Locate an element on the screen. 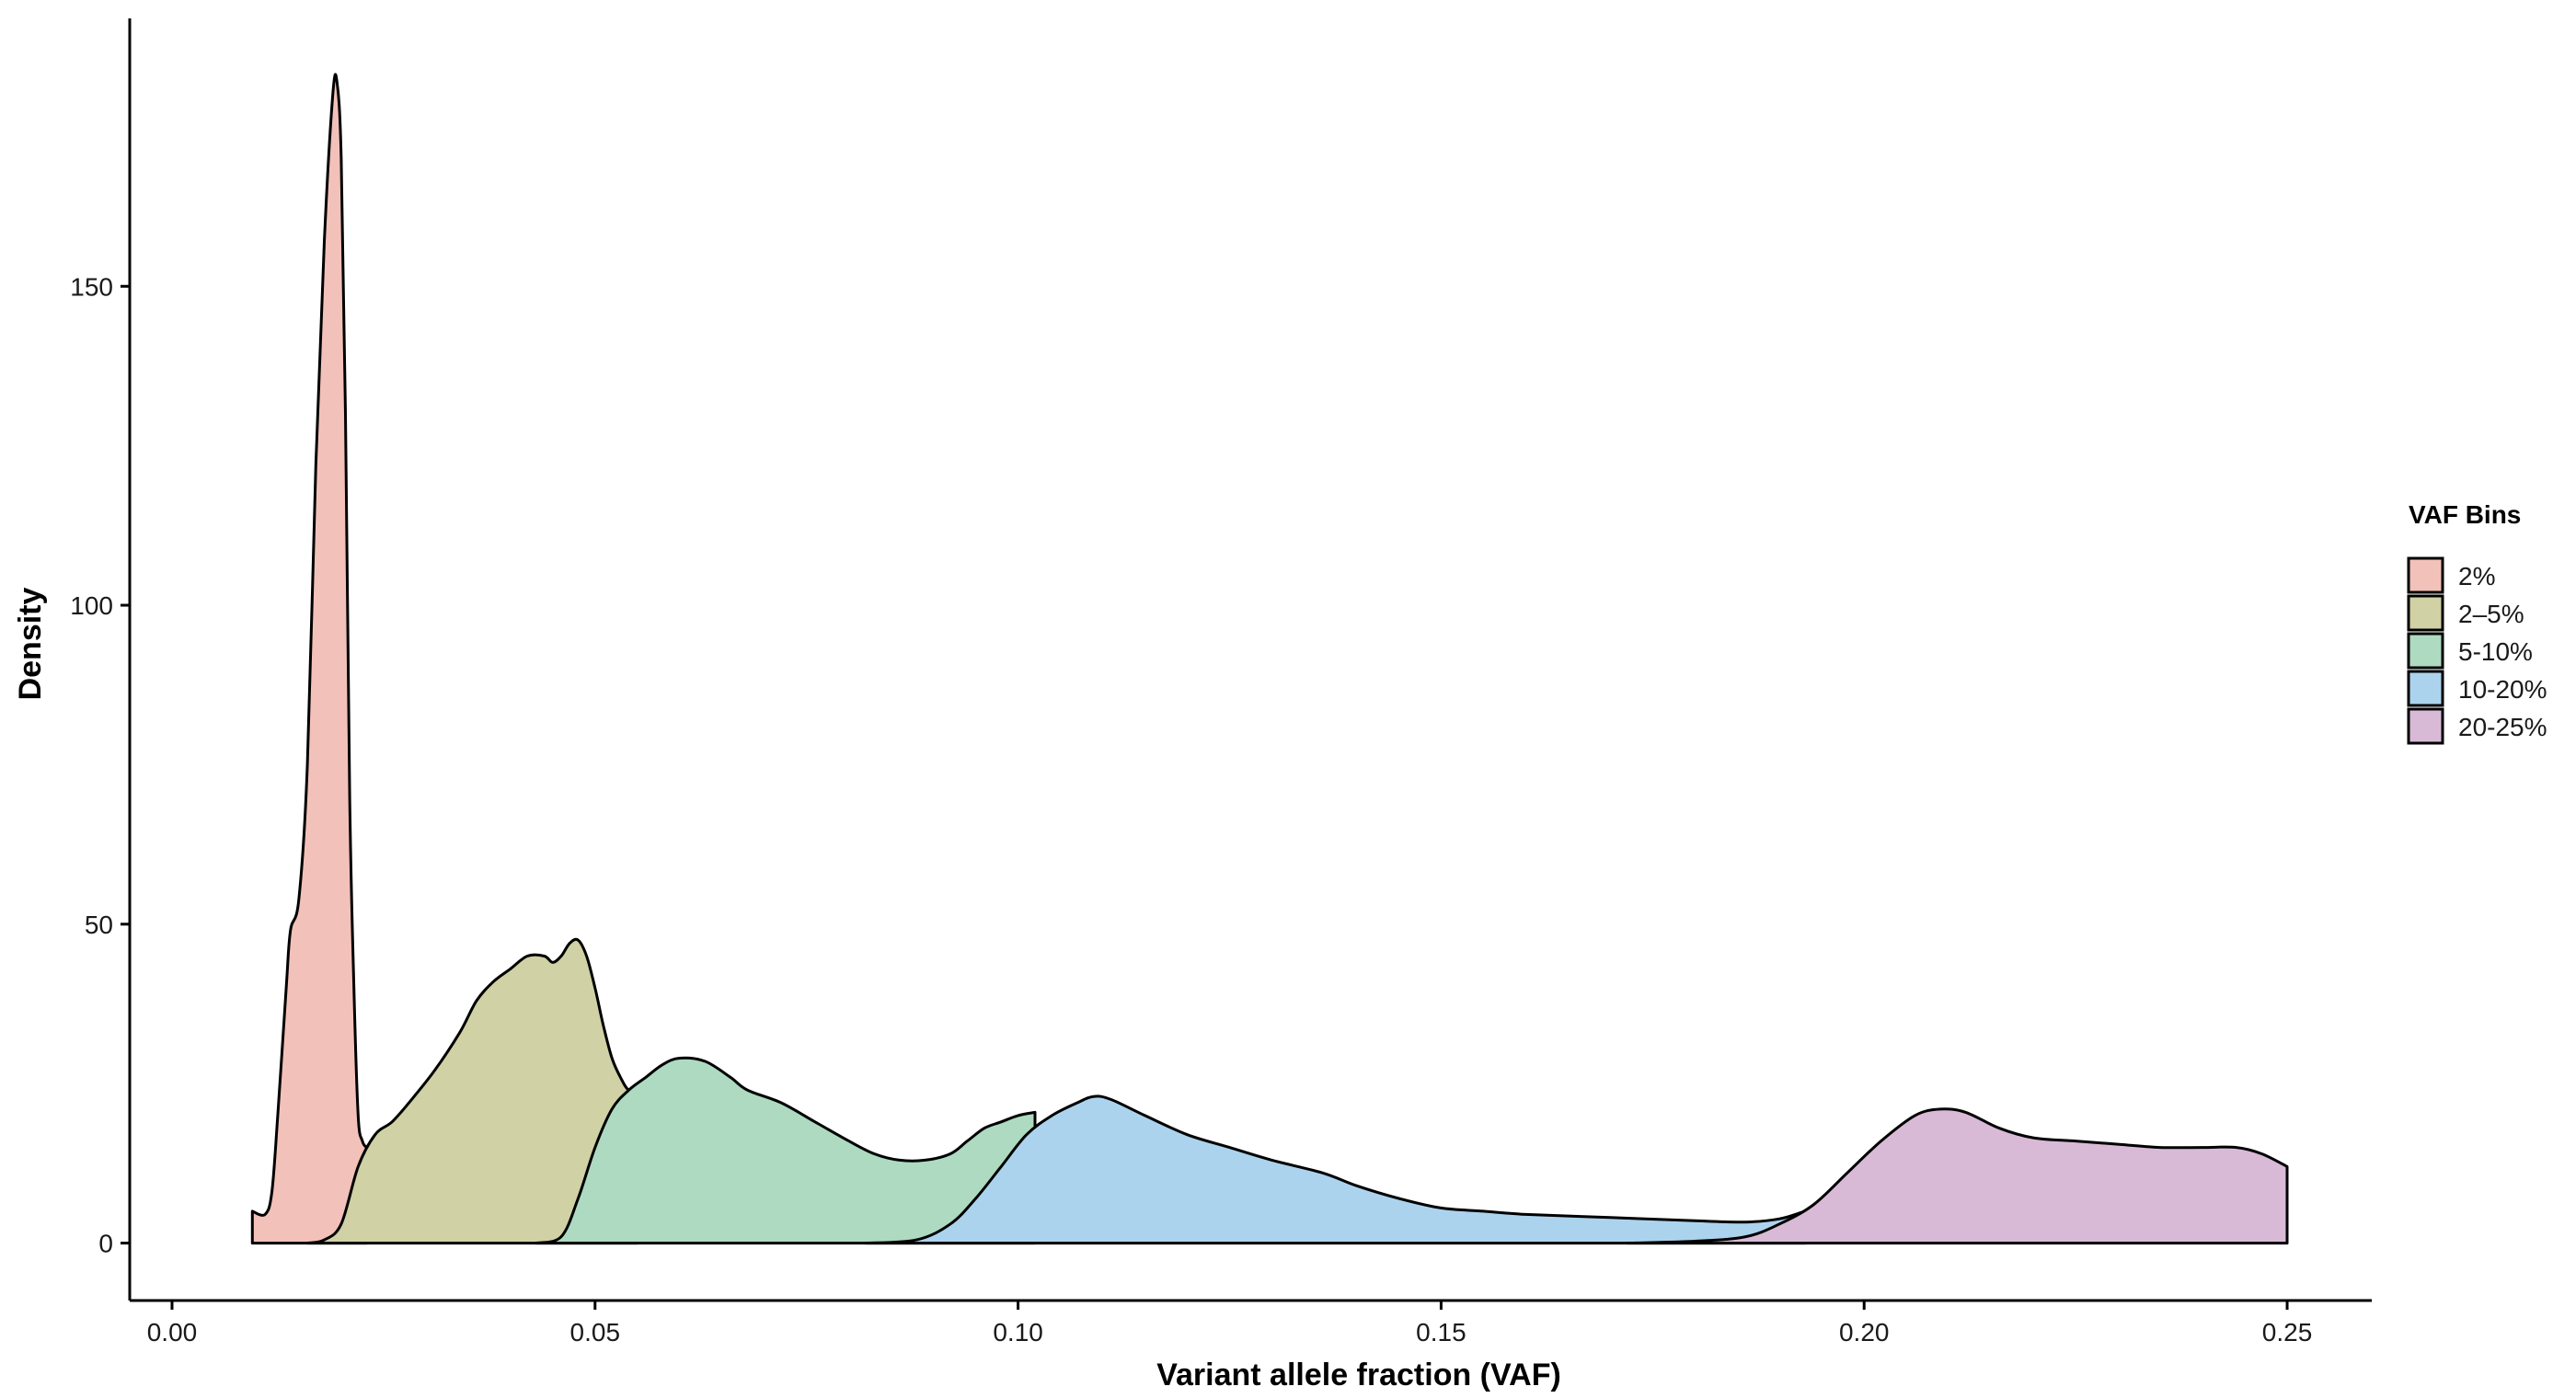 The image size is (2576, 1398). y-tick-label: 100 is located at coordinates (91, 605).